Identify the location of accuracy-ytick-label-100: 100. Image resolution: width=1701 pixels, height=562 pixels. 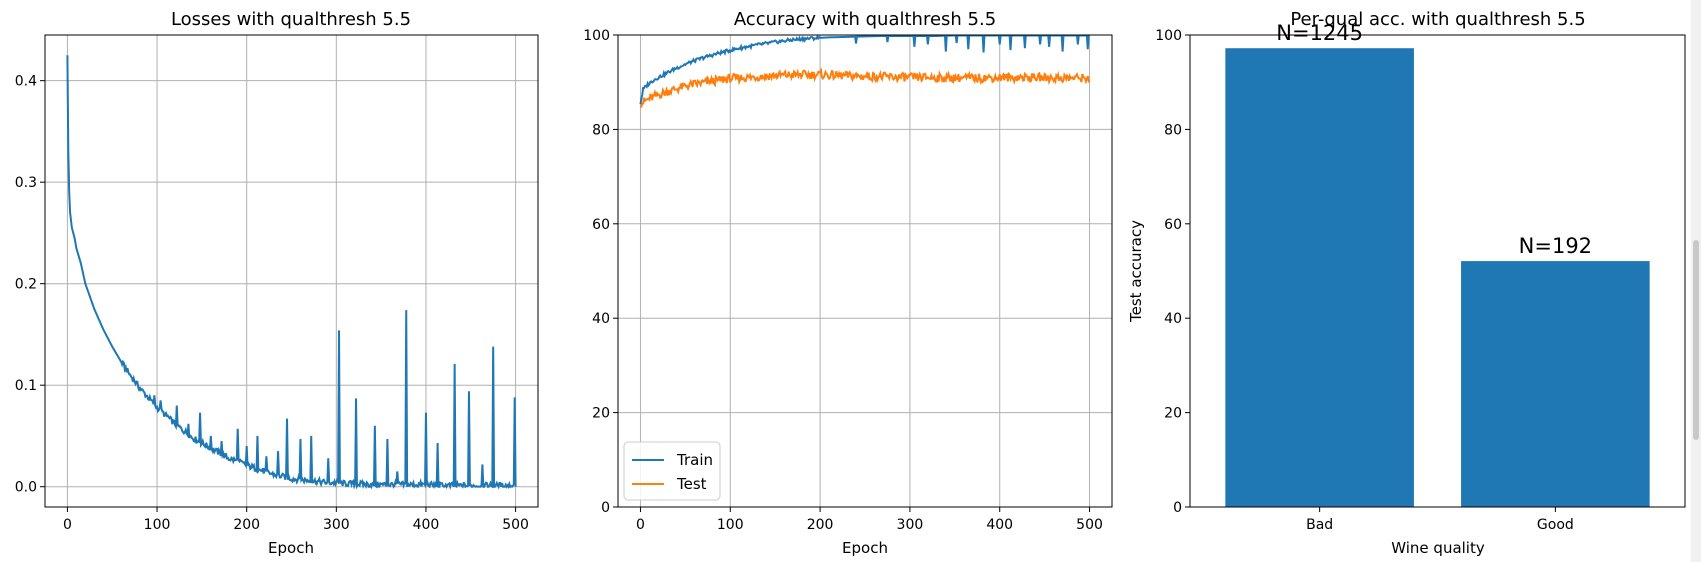
(596, 36).